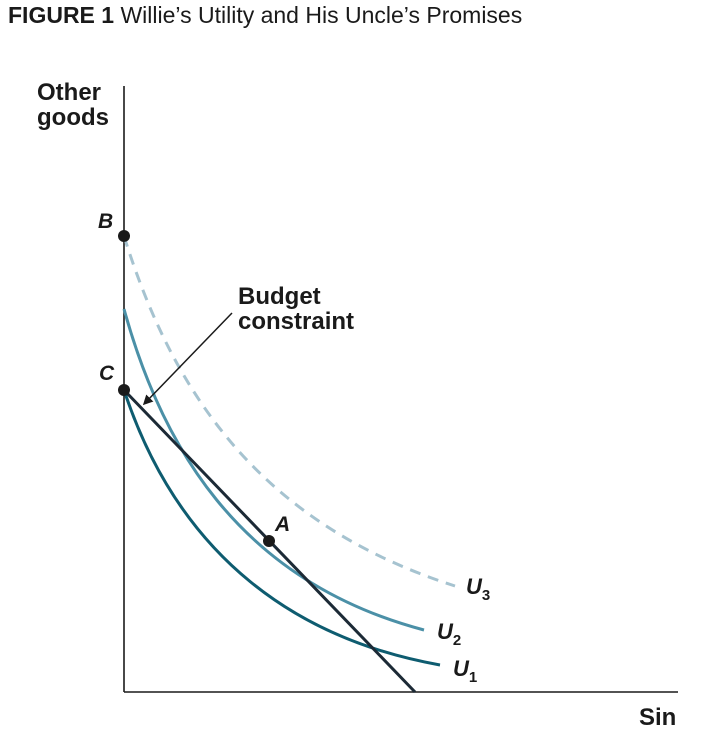 The height and width of the screenshot is (746, 710). Describe the element at coordinates (657, 717) in the screenshot. I see `x-axis-label: Sin` at that location.